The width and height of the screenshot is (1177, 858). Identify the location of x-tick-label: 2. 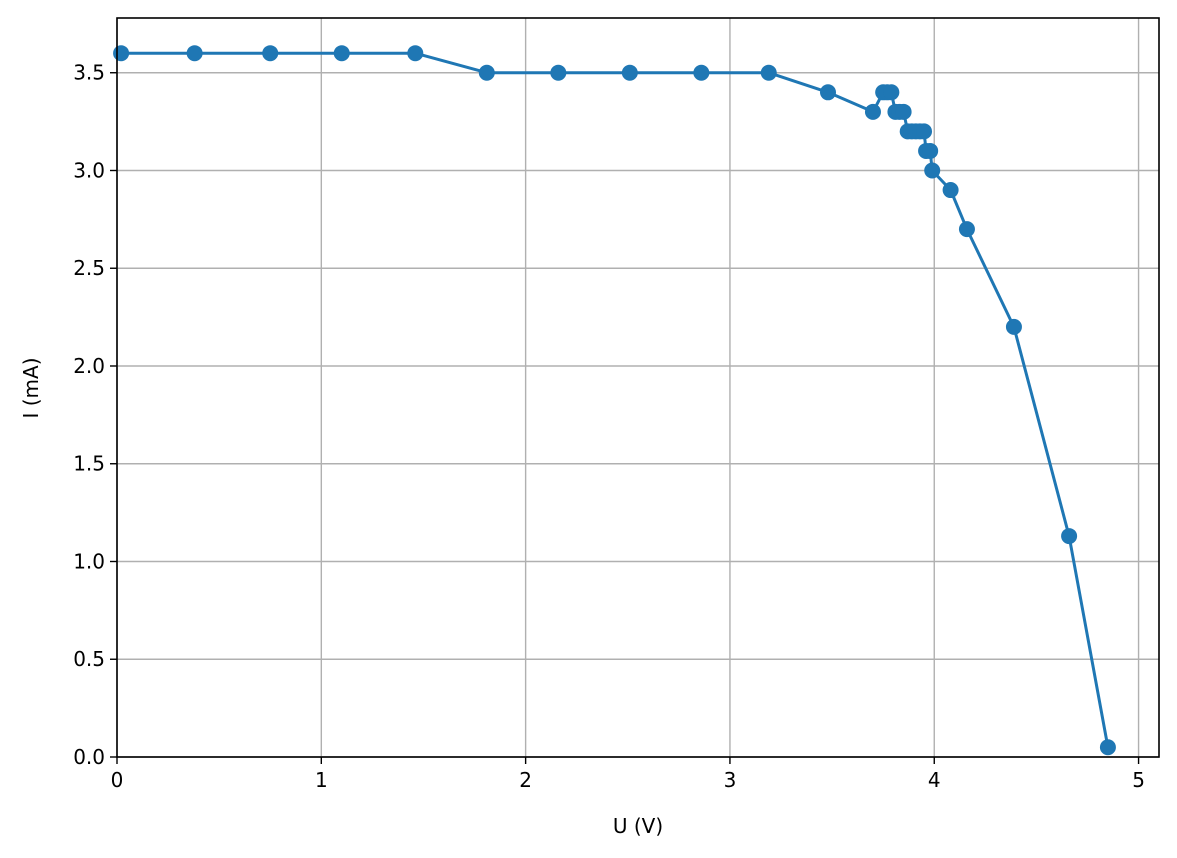
(525, 780).